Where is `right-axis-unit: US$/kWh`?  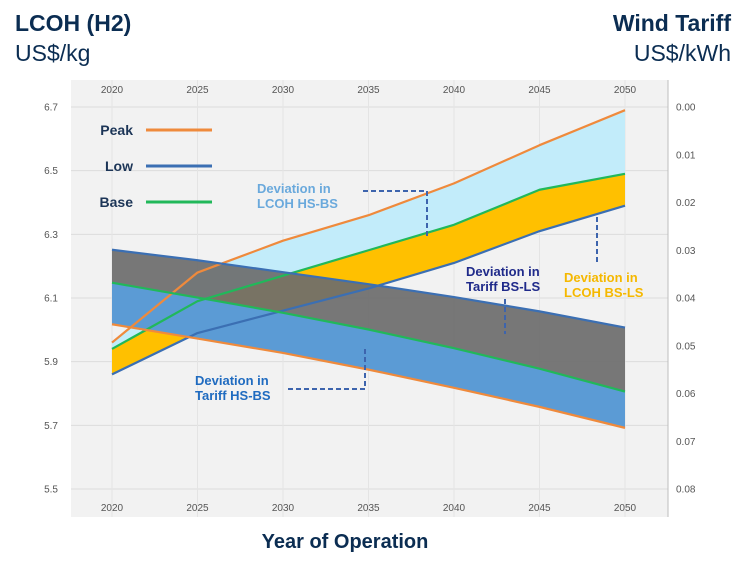 right-axis-unit: US$/kWh is located at coordinates (682, 53).